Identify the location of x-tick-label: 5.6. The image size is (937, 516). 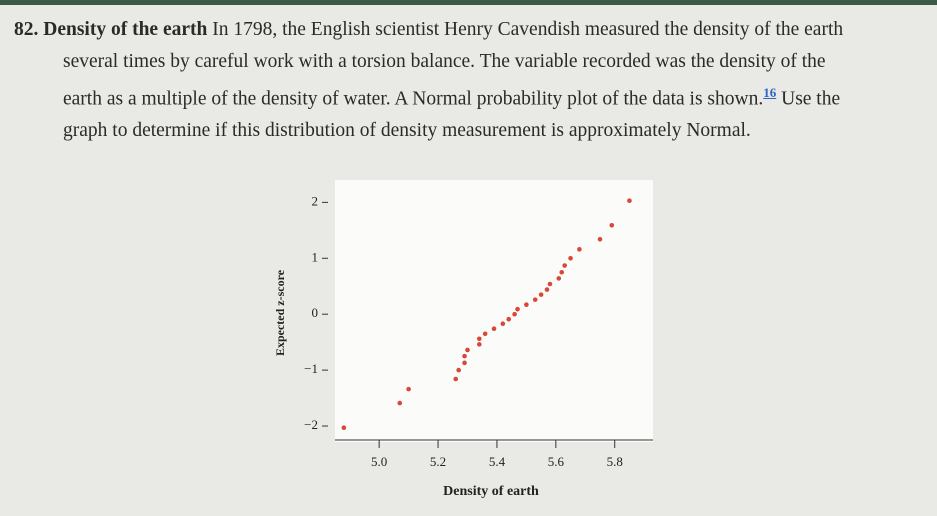
(556, 461).